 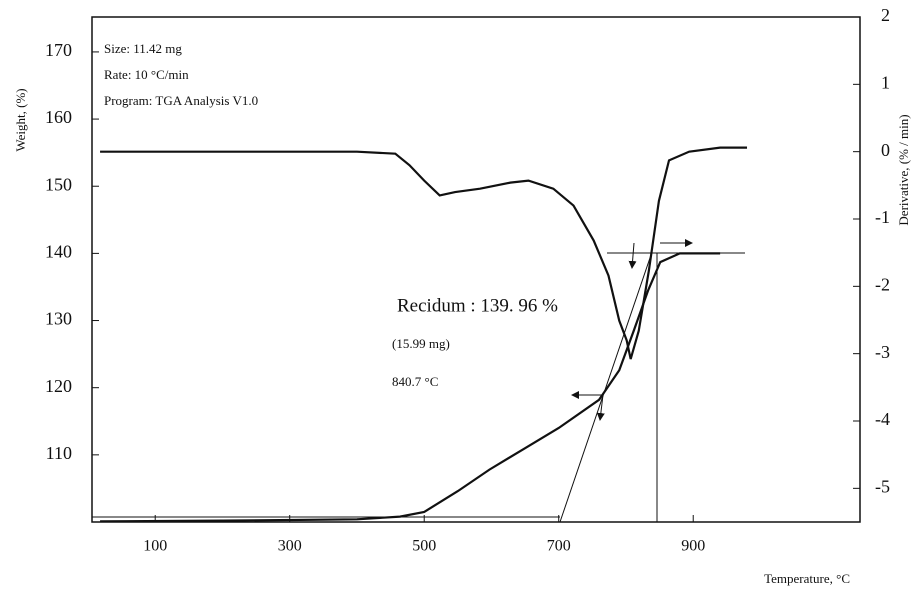 I want to click on annotation: Recidum : 139. 96 %, so click(x=477, y=305).